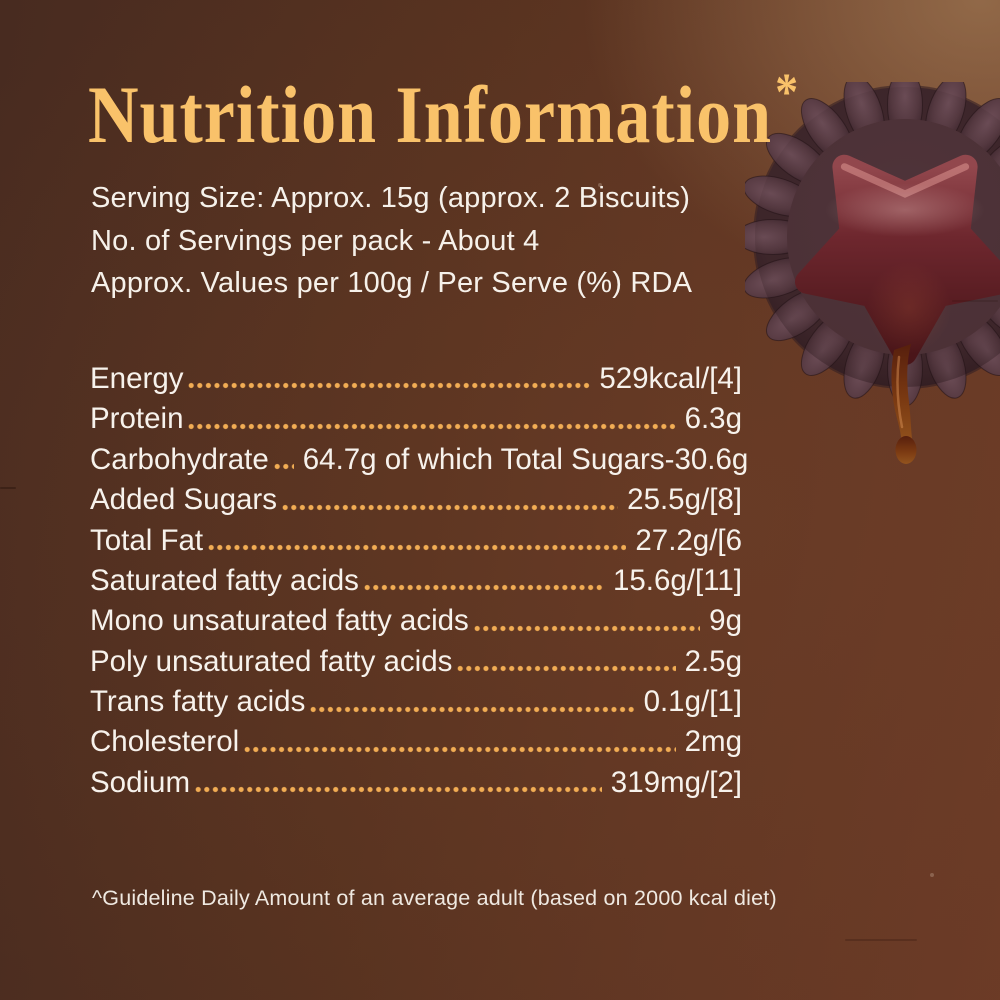 The image size is (1000, 1000). I want to click on table-row: Energy 529kcal/[4], so click(416, 375).